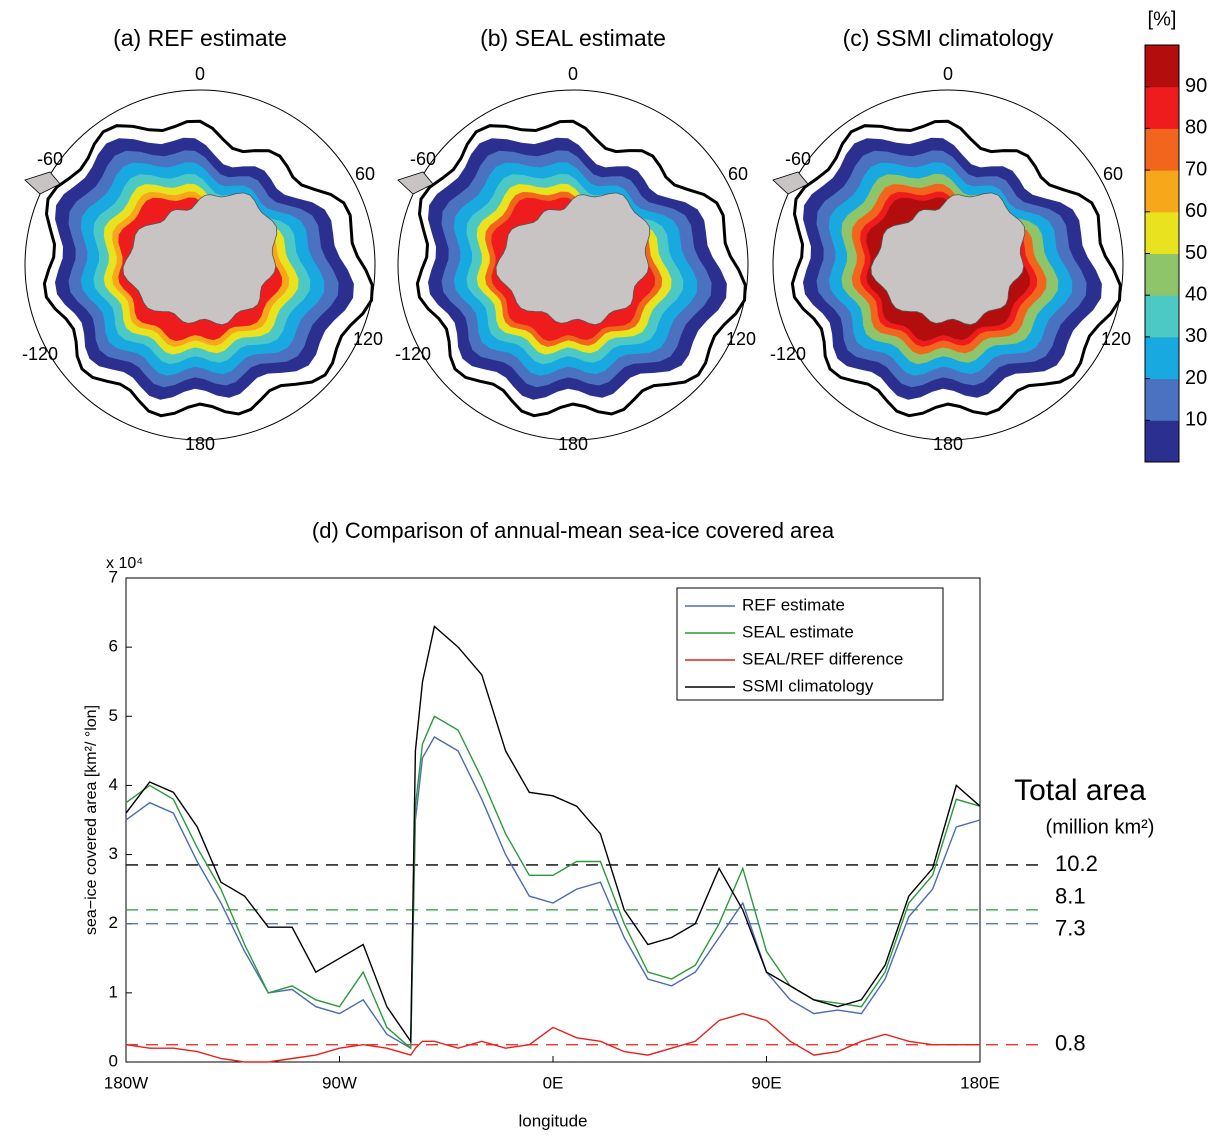 The height and width of the screenshot is (1139, 1229). Describe the element at coordinates (91, 820) in the screenshot. I see `y-axis-label: sea−ice covered area [km²/ °lon]` at that location.